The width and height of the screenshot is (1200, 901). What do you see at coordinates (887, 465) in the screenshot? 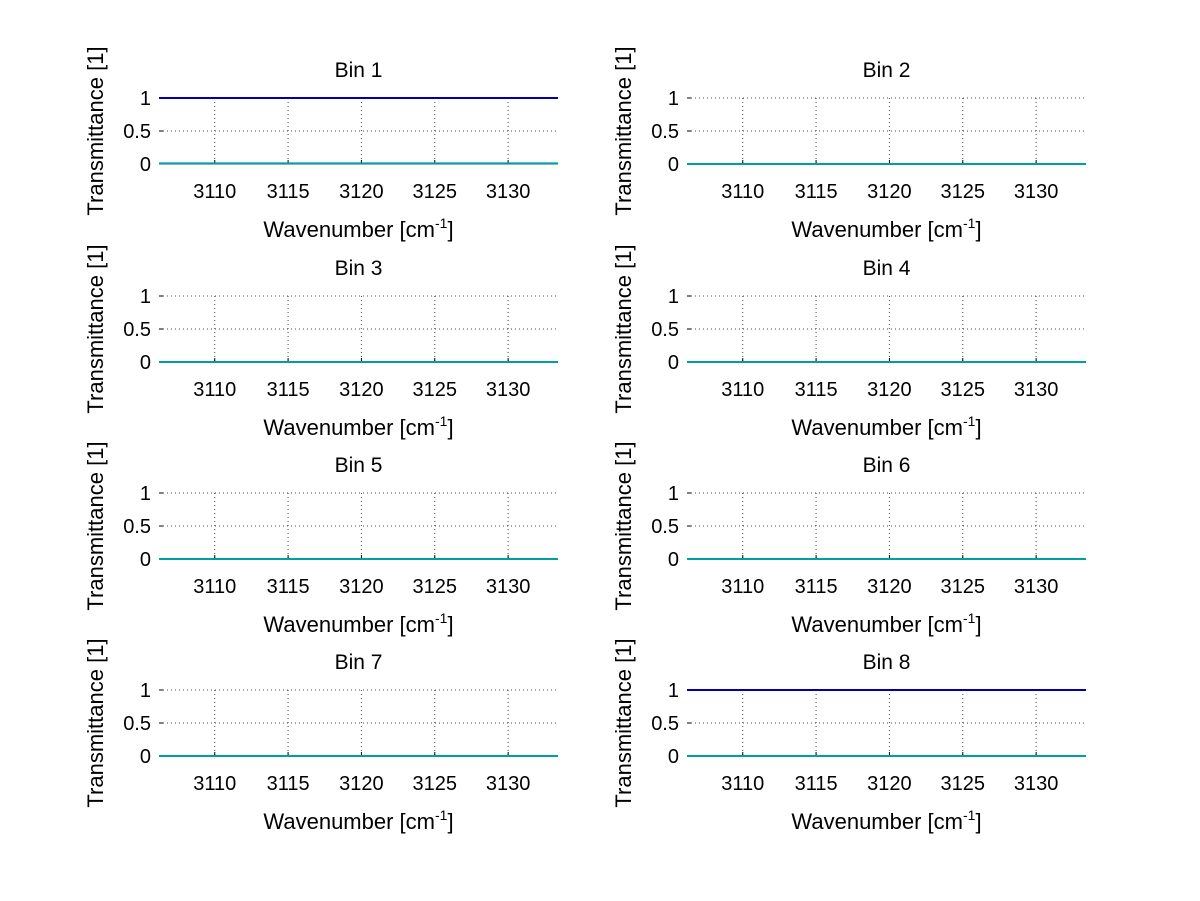
I see `subplot-title: Bin 6` at bounding box center [887, 465].